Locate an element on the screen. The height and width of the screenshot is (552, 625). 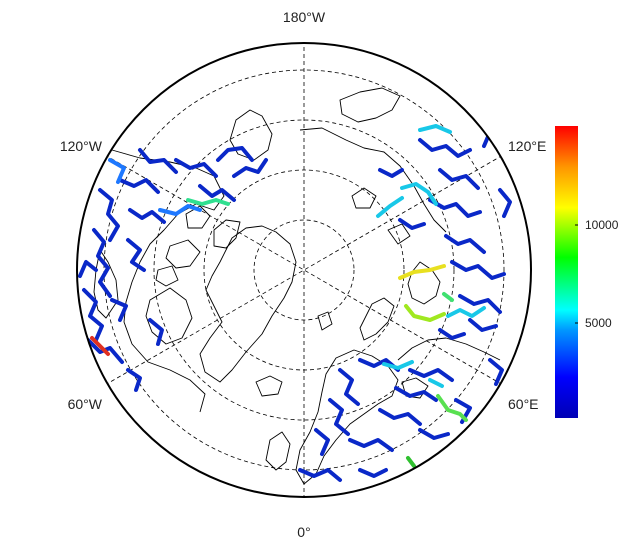
rivers-north-america is located at coordinates (173, 269).